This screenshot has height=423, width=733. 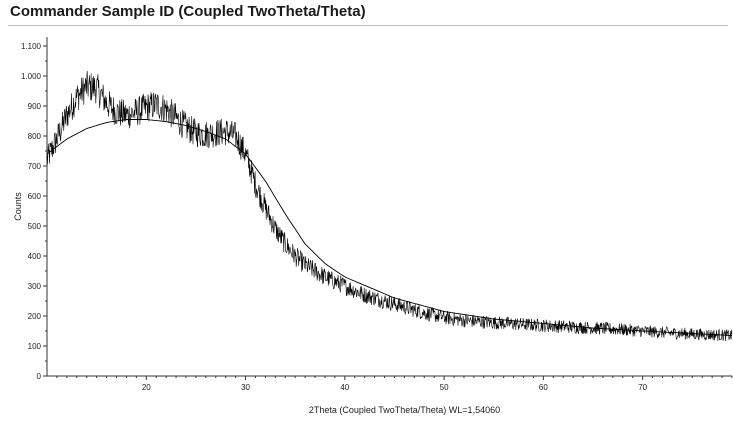 What do you see at coordinates (35, 196) in the screenshot?
I see `y-tick-label: 600` at bounding box center [35, 196].